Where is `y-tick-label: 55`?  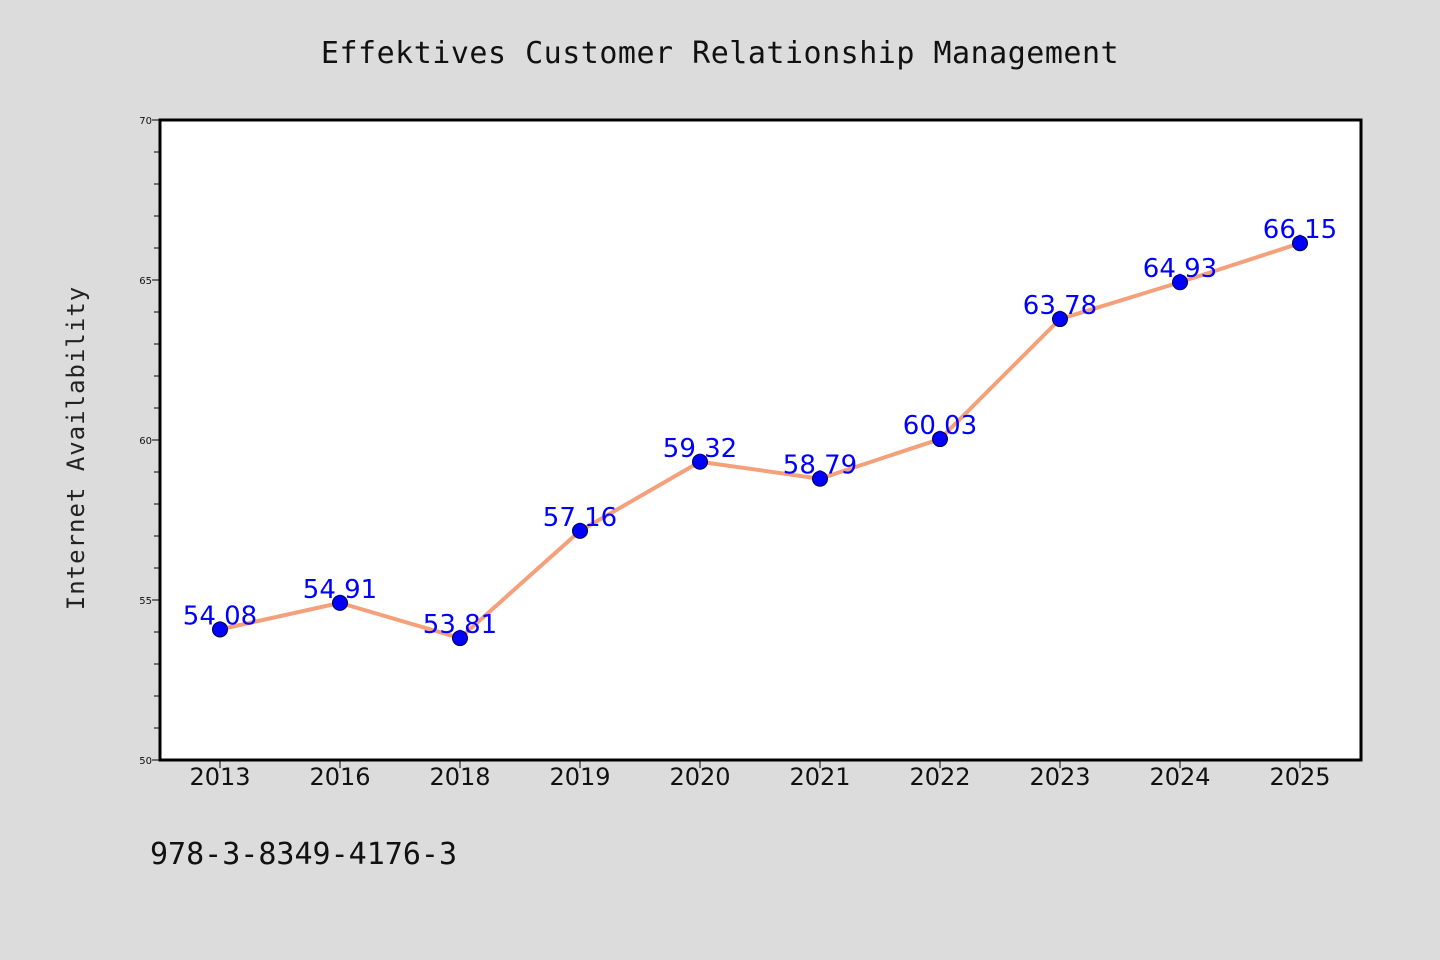
y-tick-label: 55 is located at coordinates (145, 601).